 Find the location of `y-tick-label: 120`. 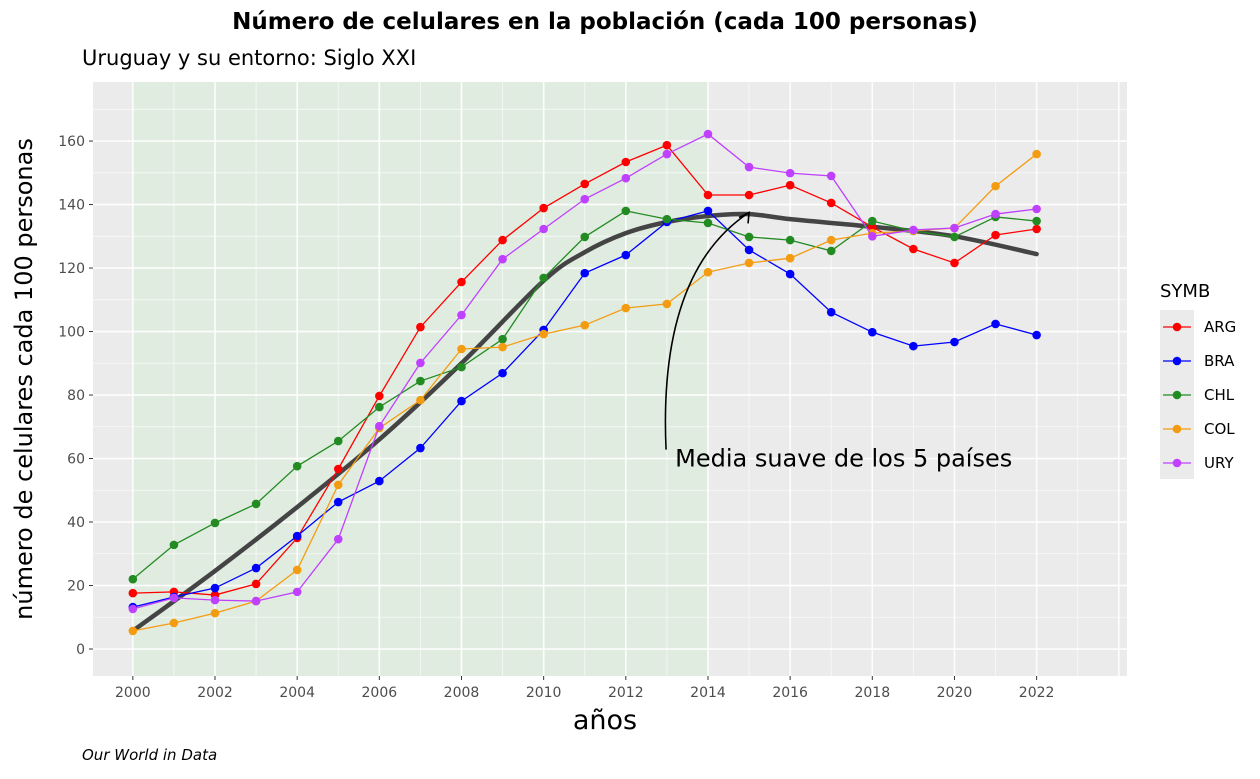

y-tick-label: 120 is located at coordinates (71, 269).